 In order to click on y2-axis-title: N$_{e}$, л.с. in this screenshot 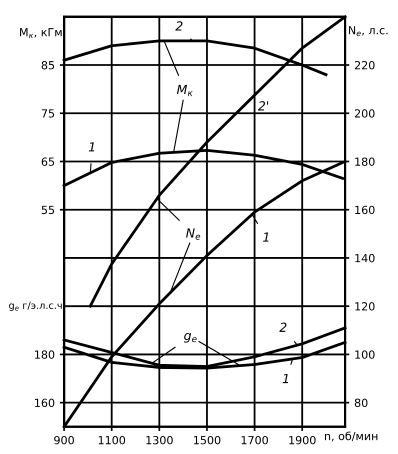, I will do `click(368, 31)`.